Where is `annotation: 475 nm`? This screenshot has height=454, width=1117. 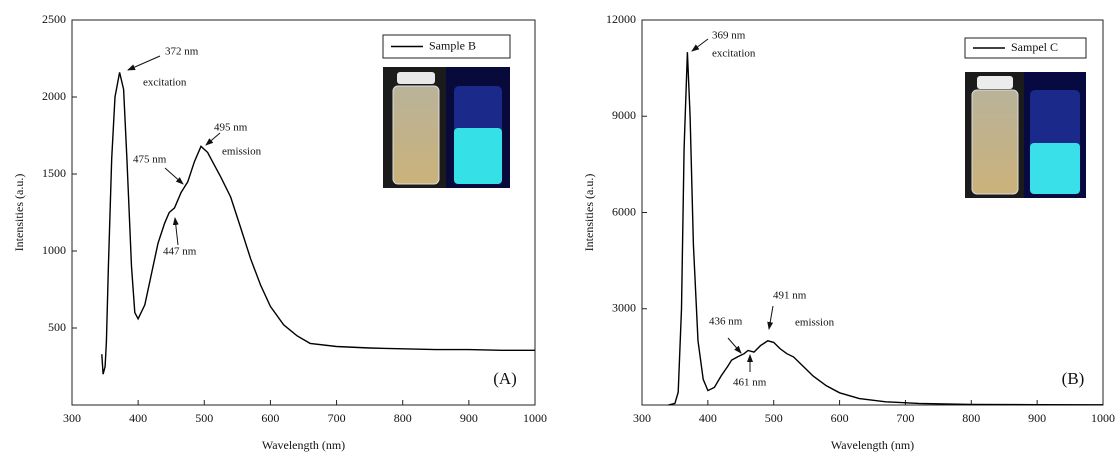
annotation: 475 nm is located at coordinates (150, 160).